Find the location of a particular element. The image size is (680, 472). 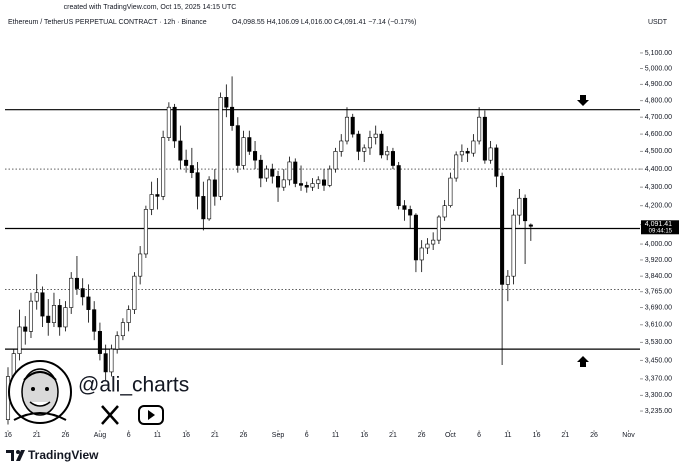

y-tick-label: 3,765.00 is located at coordinates (658, 292).